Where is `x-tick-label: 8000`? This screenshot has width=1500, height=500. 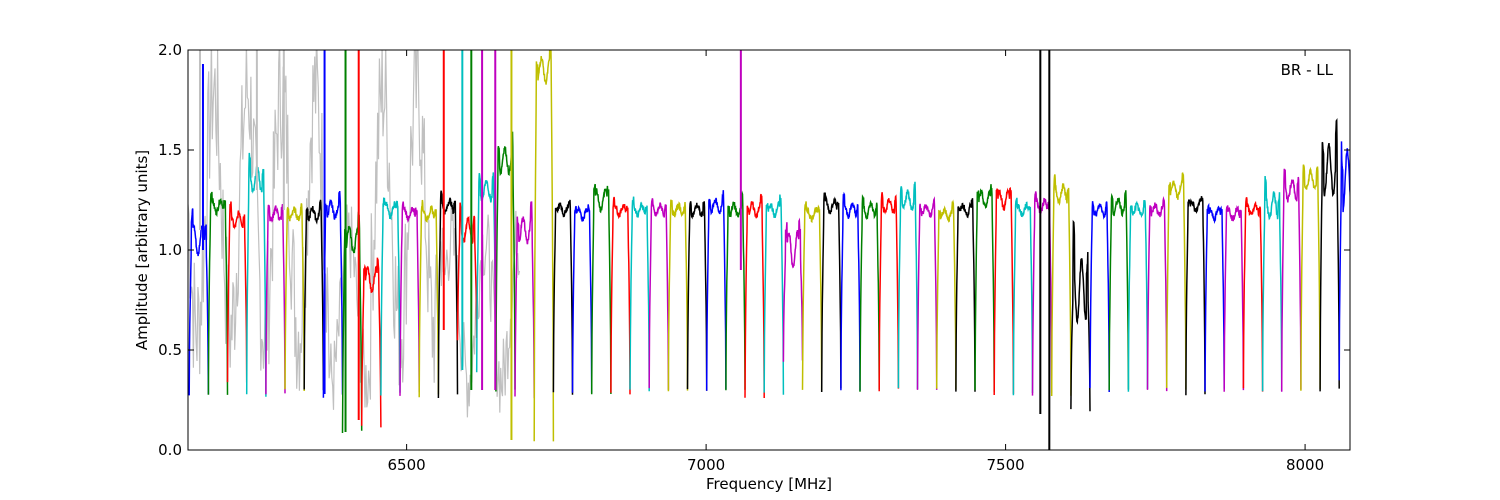
x-tick-label: 8000 is located at coordinates (1305, 465).